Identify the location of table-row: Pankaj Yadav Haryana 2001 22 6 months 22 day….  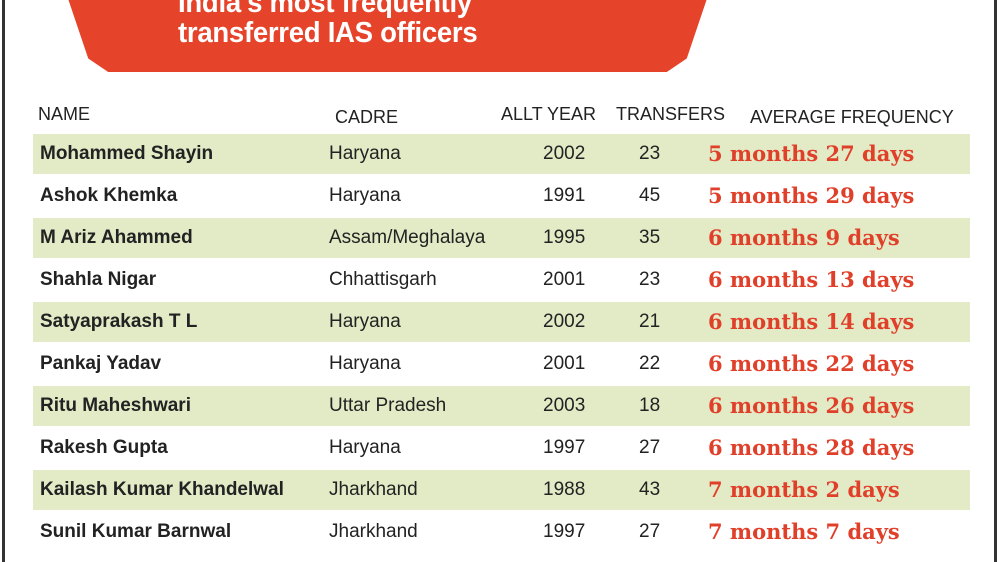
(501, 364).